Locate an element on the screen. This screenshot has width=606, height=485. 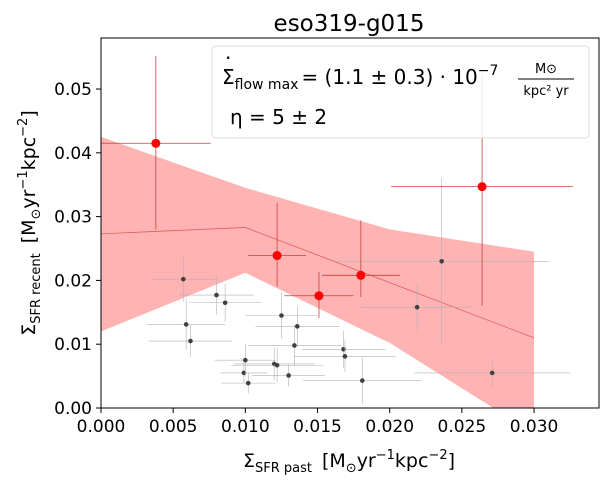
y-tick-label-2: 0.02 is located at coordinates (73, 281).